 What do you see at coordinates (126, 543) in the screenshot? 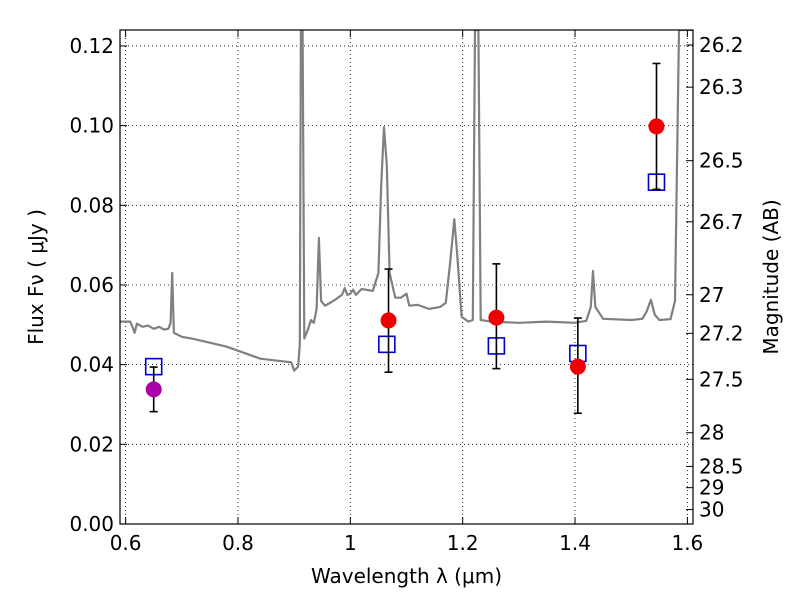
I see `x-tick-label: 0.6` at bounding box center [126, 543].